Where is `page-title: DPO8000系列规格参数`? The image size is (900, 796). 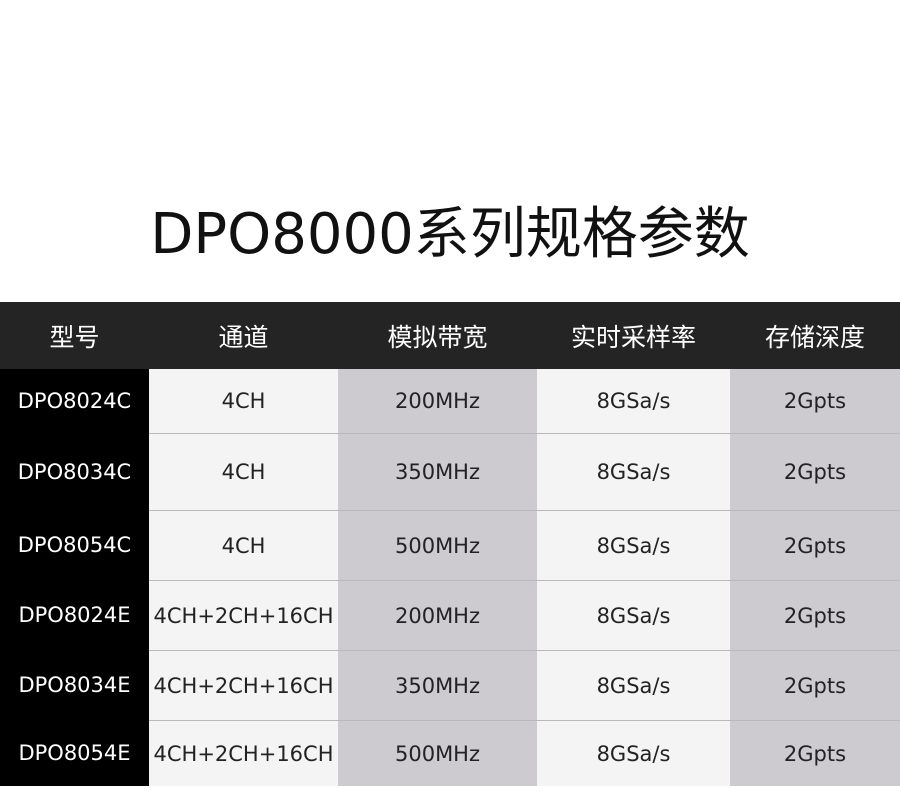
page-title: DPO8000系列规格参数 is located at coordinates (450, 234).